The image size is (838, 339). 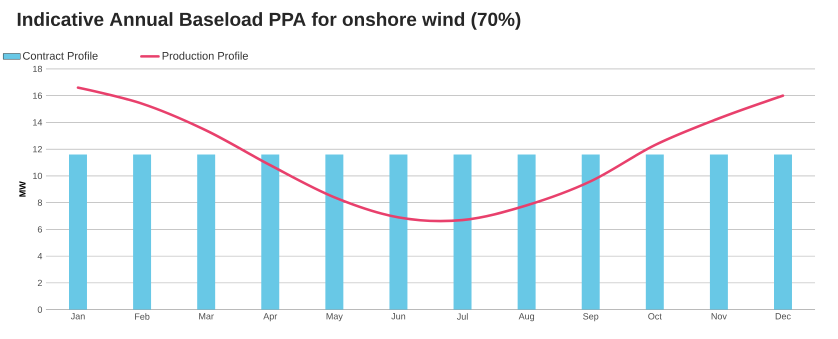 What do you see at coordinates (334, 317) in the screenshot?
I see `x-tick-label: May` at bounding box center [334, 317].